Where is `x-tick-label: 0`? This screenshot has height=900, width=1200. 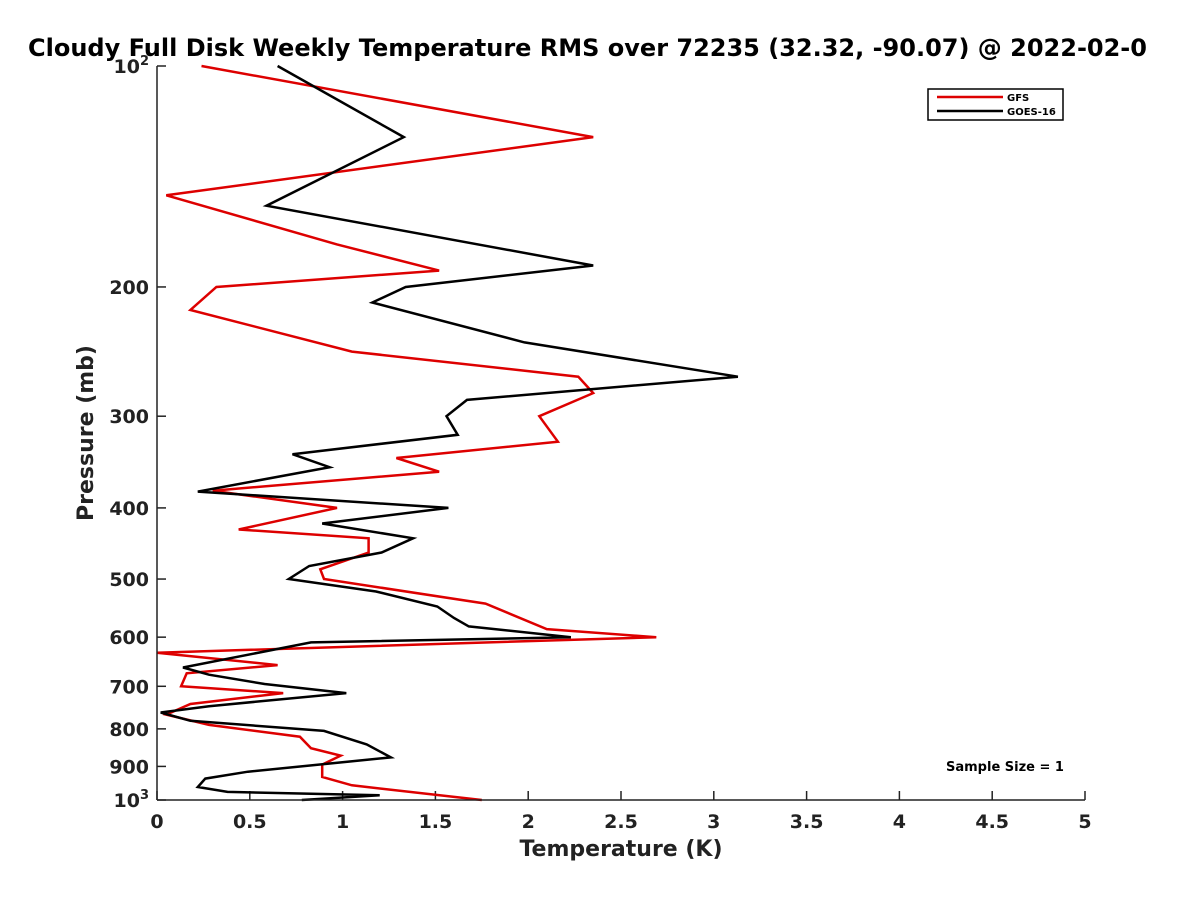
x-tick-label: 0 is located at coordinates (156, 822).